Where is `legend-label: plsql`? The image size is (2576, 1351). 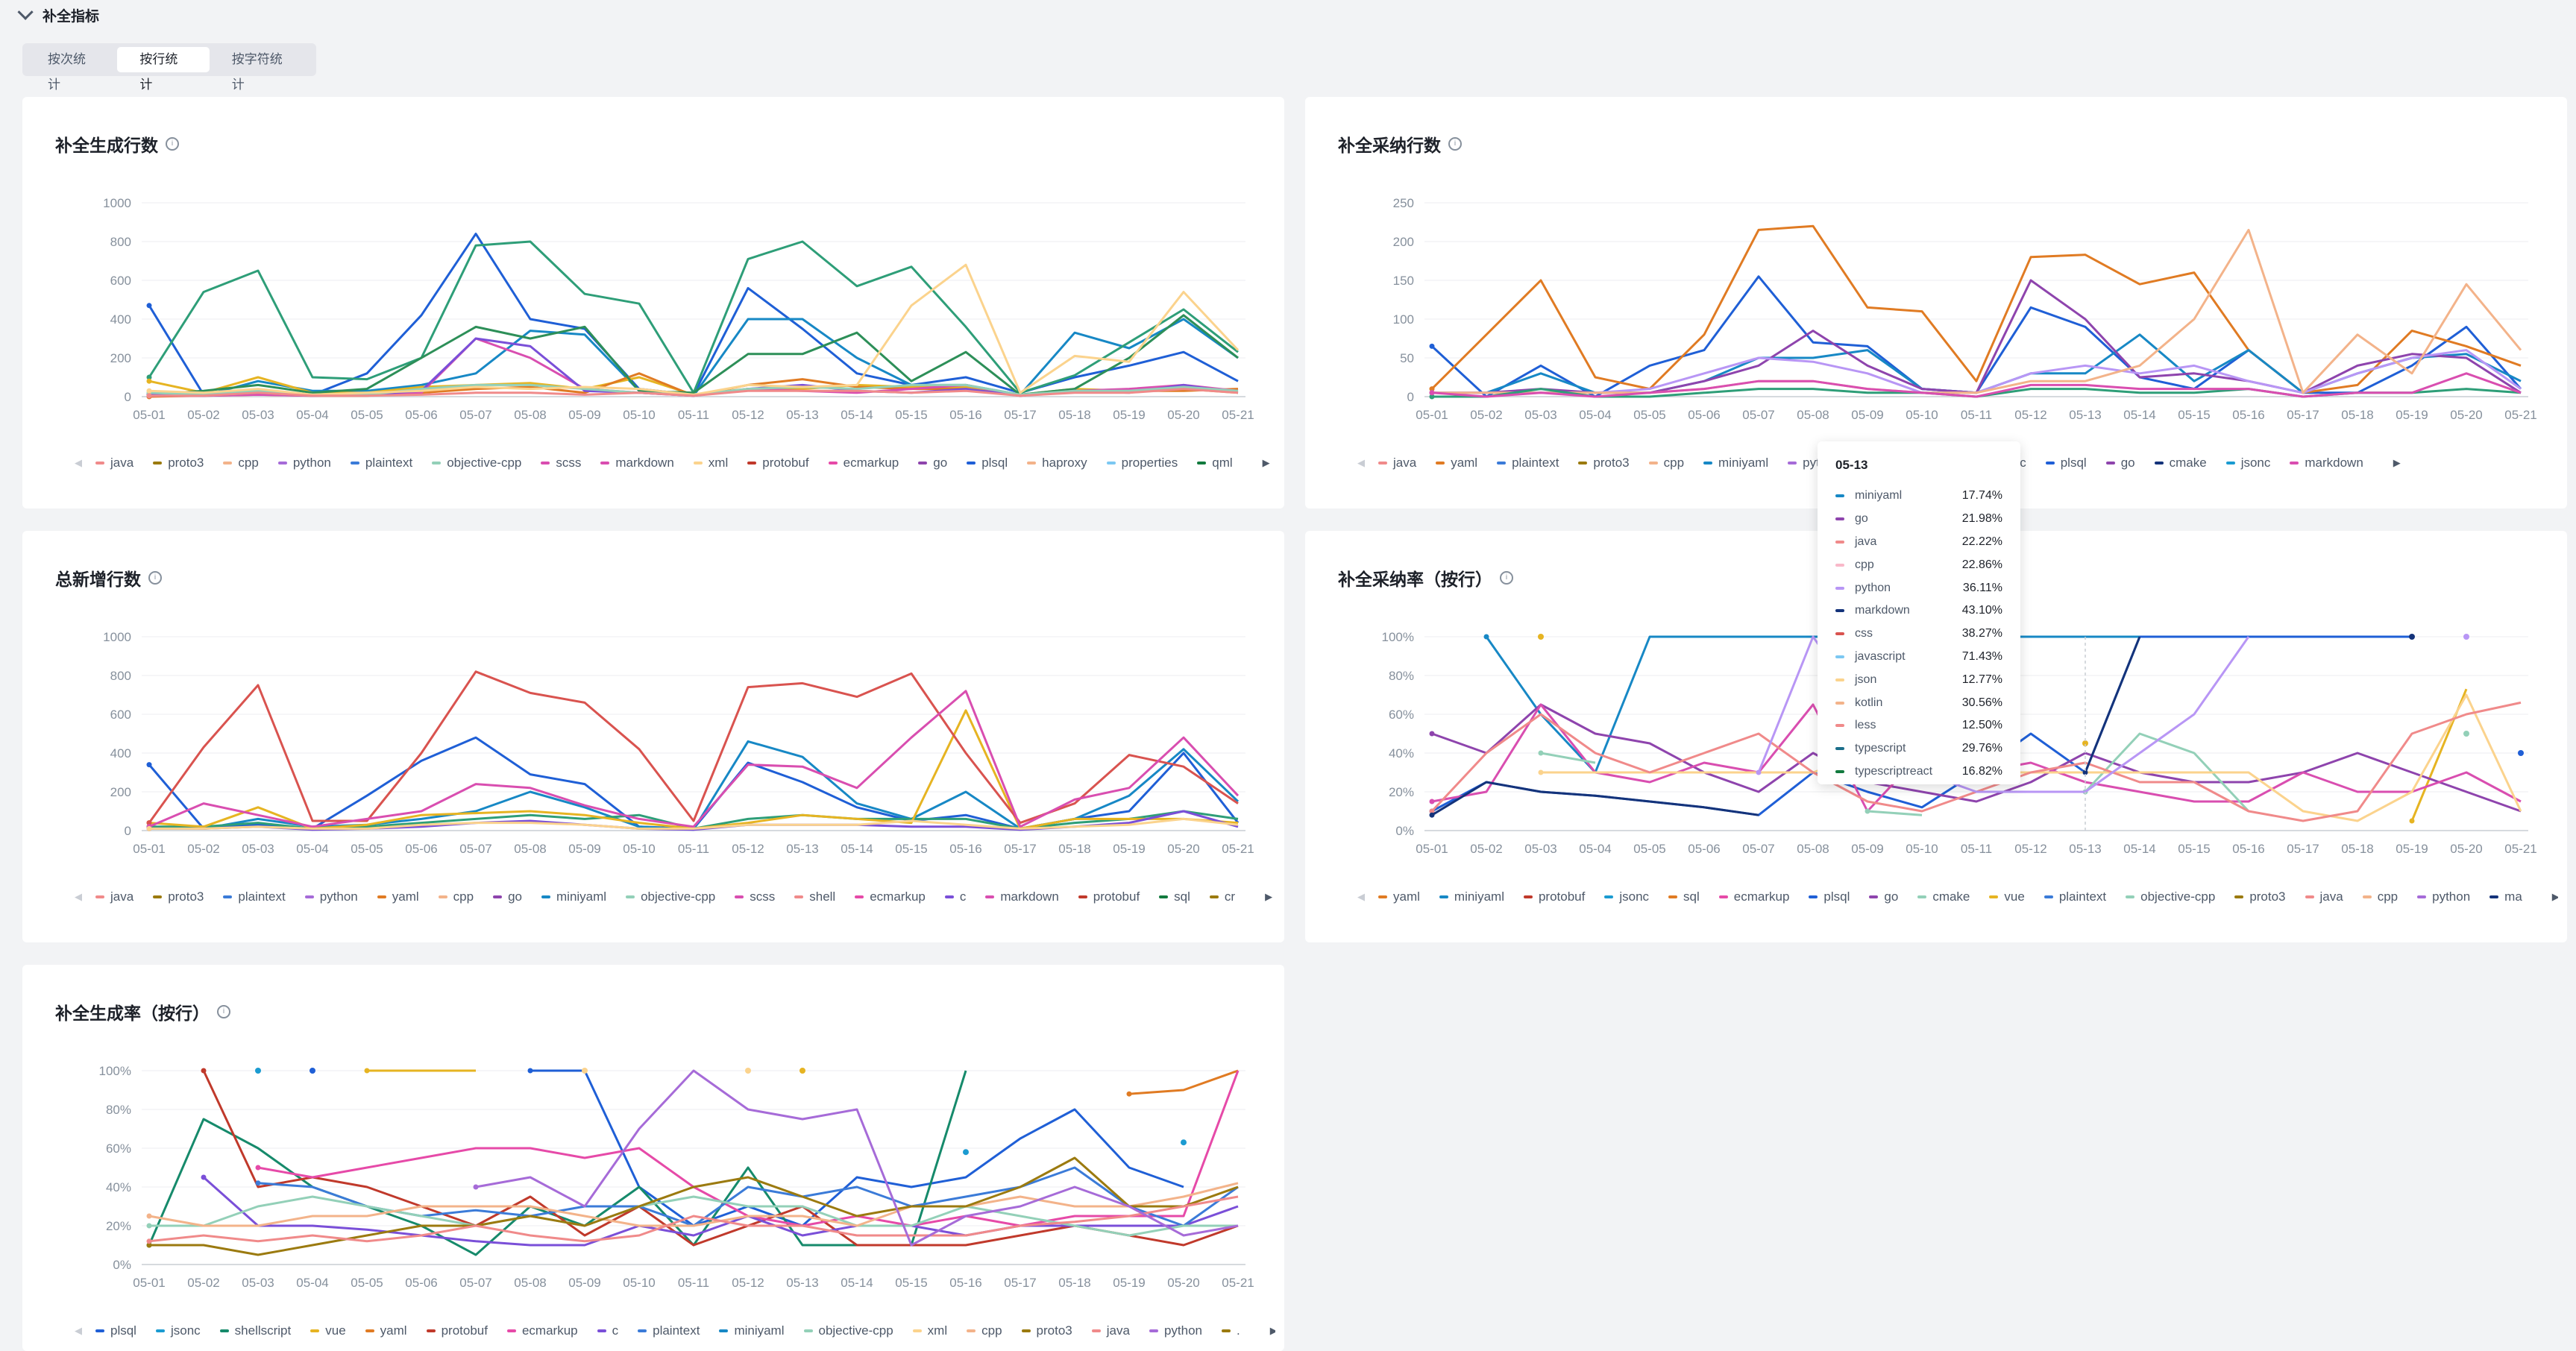 legend-label: plsql is located at coordinates (2074, 463).